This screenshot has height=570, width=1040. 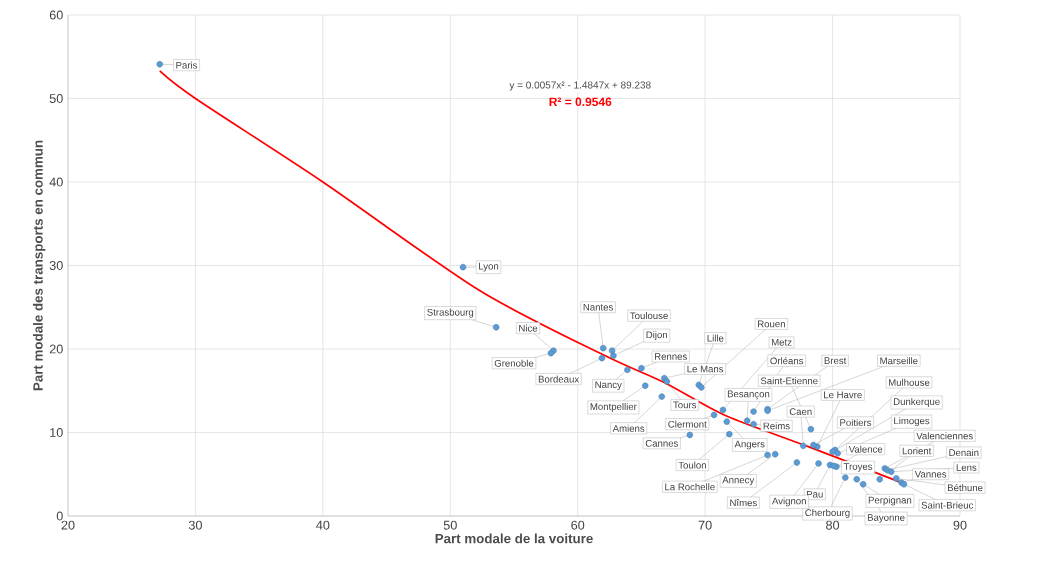 I want to click on y-tick-label: 20, so click(x=56, y=349).